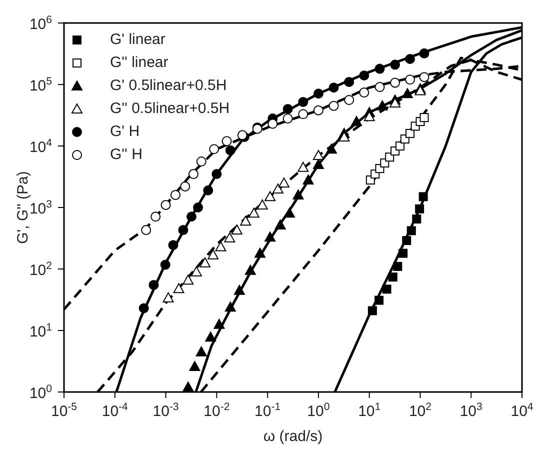 The width and height of the screenshot is (542, 456). Describe the element at coordinates (165, 410) in the screenshot. I see `x-tick-label: 10$^{-3}$` at that location.